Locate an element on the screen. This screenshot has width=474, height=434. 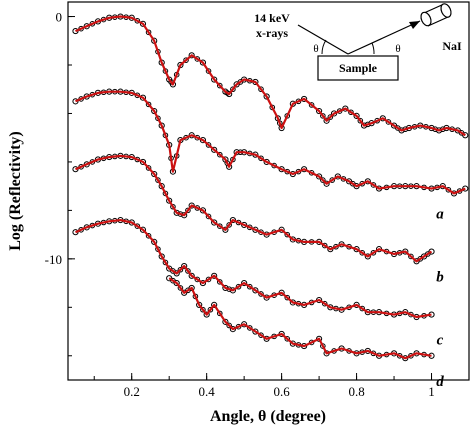
x-tick-label: 0.6 is located at coordinates (281, 391).